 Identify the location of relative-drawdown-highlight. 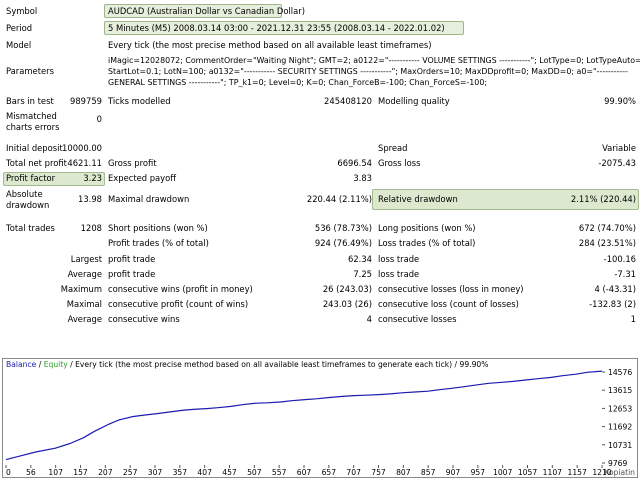
(505, 199).